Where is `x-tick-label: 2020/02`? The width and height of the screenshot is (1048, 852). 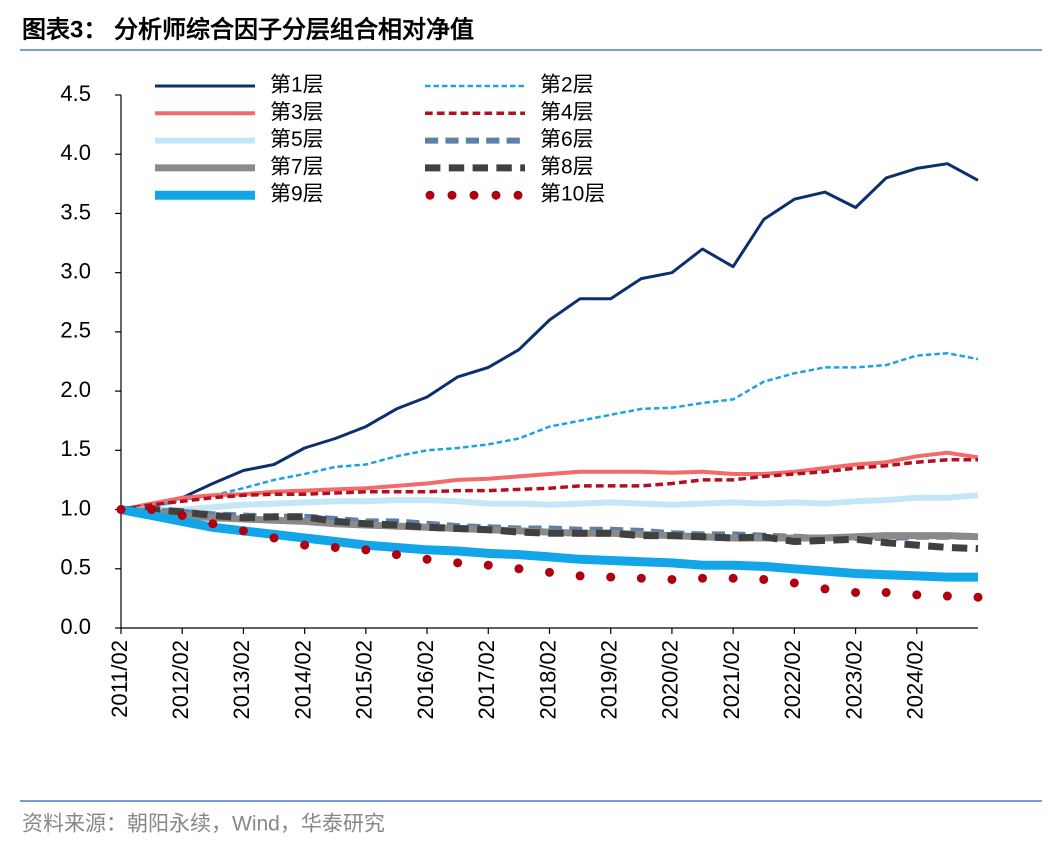
x-tick-label: 2020/02 is located at coordinates (670, 680).